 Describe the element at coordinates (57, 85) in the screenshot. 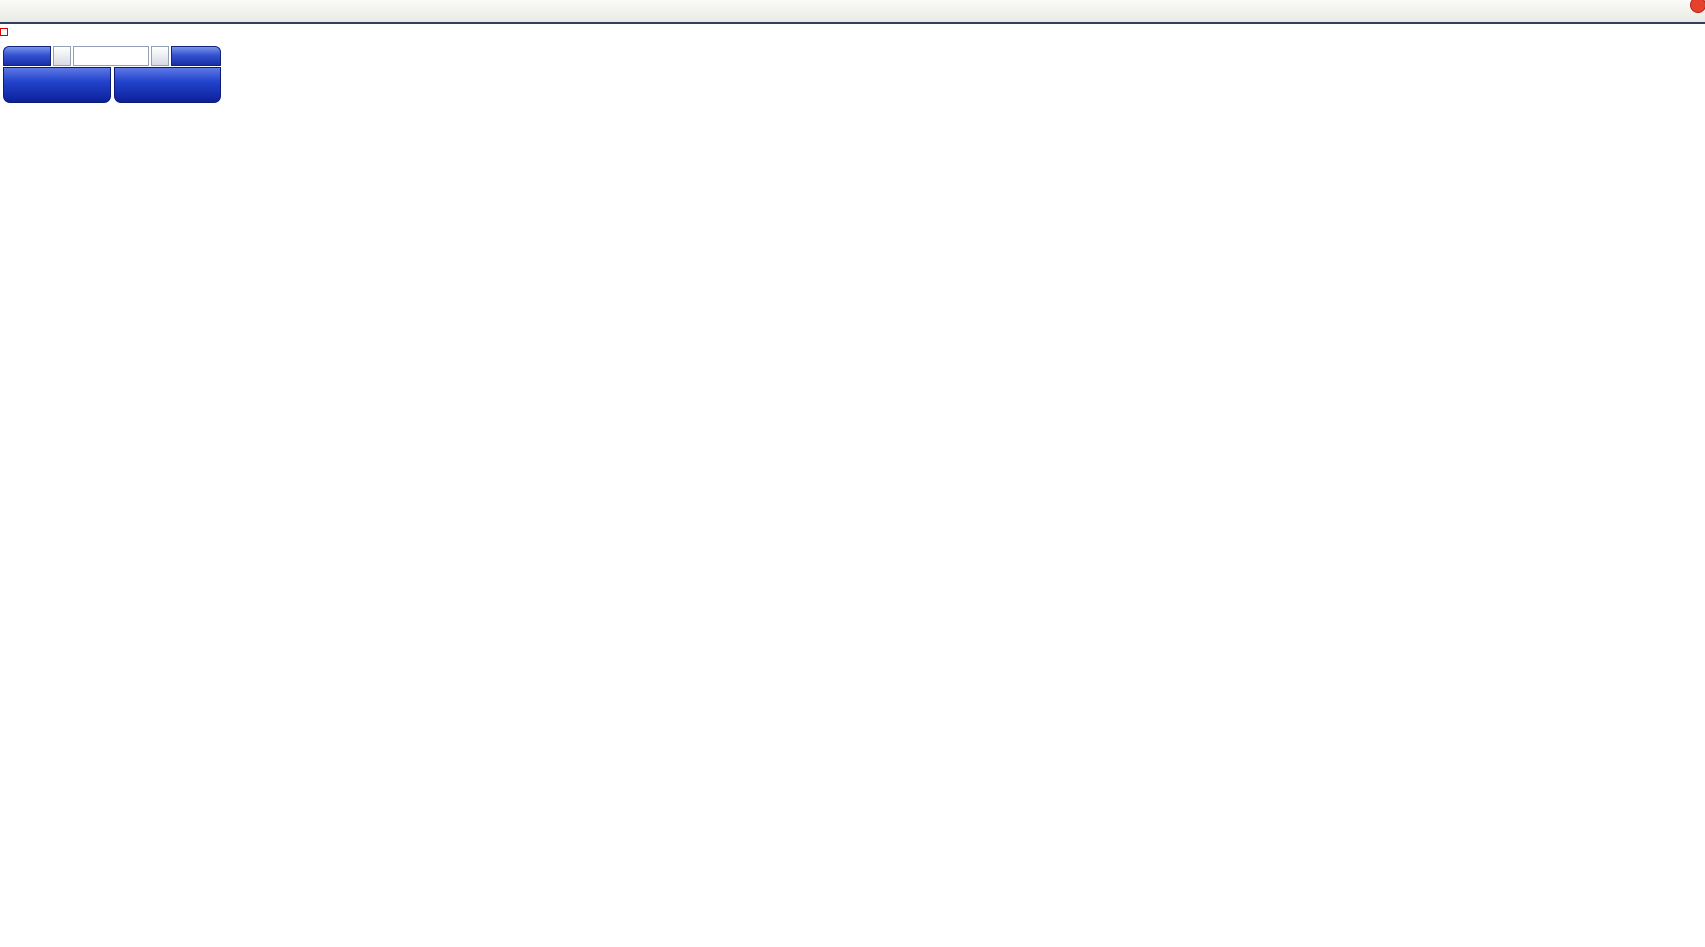

I see `sell-price-panel` at that location.